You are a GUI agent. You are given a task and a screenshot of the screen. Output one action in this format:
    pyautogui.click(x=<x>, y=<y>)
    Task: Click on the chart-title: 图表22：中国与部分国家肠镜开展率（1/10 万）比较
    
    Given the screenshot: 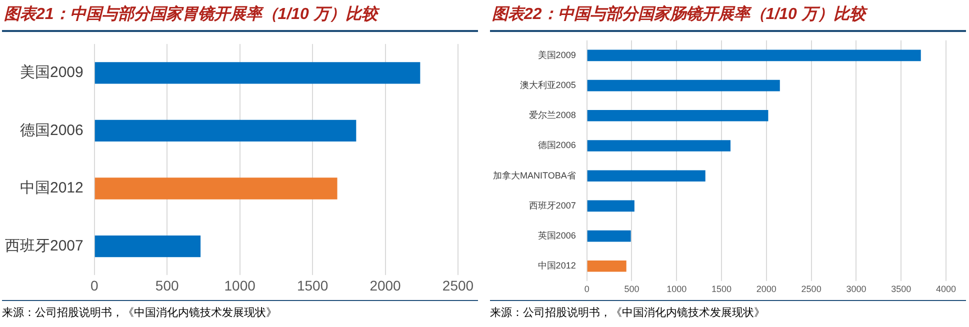 What is the action you would take?
    pyautogui.click(x=728, y=16)
    